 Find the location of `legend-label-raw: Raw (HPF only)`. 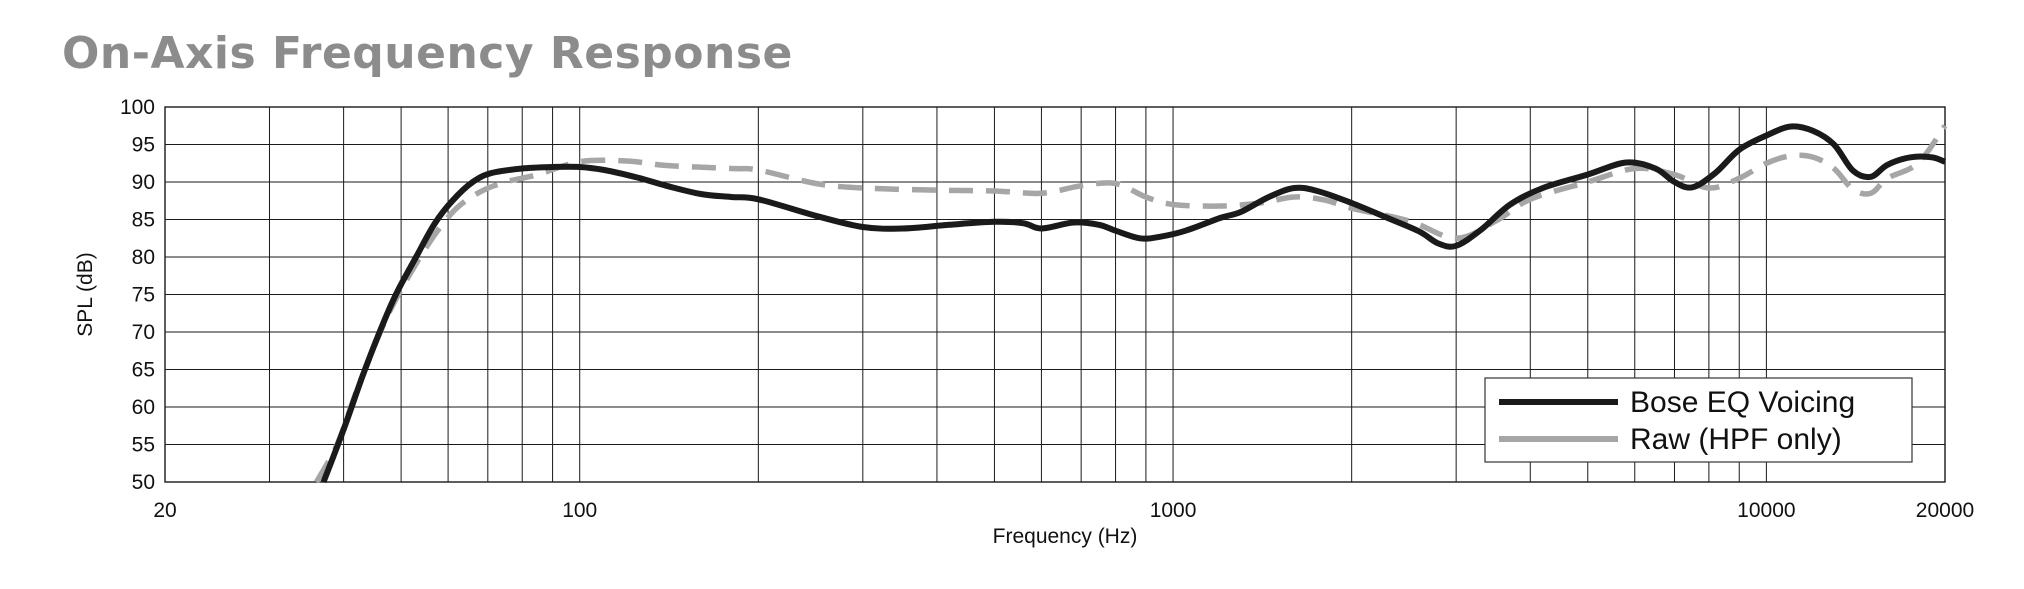

legend-label-raw: Raw (HPF only) is located at coordinates (1736, 439).